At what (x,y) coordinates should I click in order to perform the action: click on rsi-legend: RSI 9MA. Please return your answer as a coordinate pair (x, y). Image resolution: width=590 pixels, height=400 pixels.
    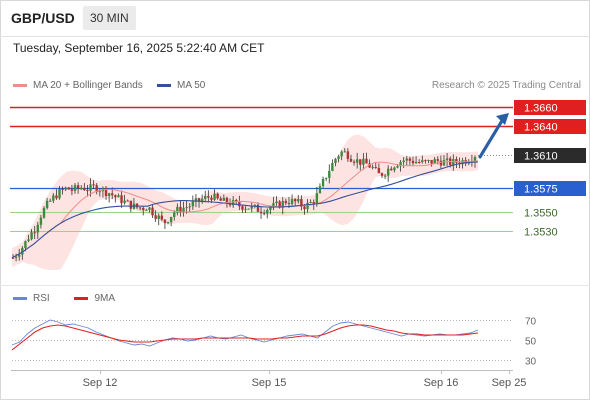
    Looking at the image, I should click on (75, 298).